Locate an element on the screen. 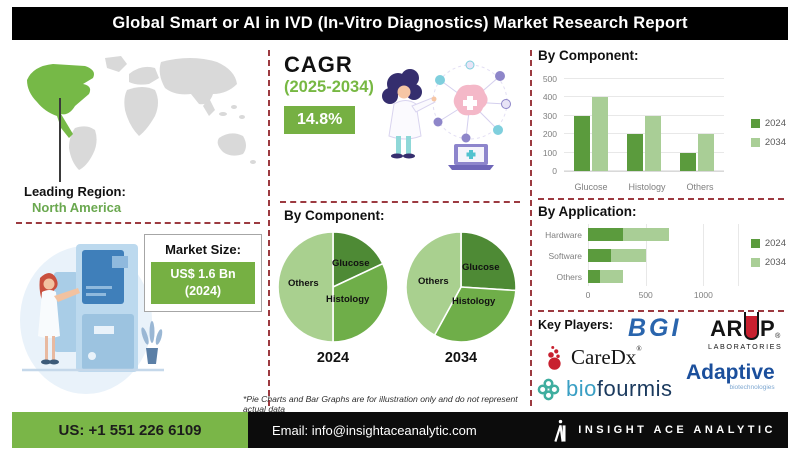  pie-2024-wrap: Glucose Histology Others 2024 is located at coordinates (333, 298).